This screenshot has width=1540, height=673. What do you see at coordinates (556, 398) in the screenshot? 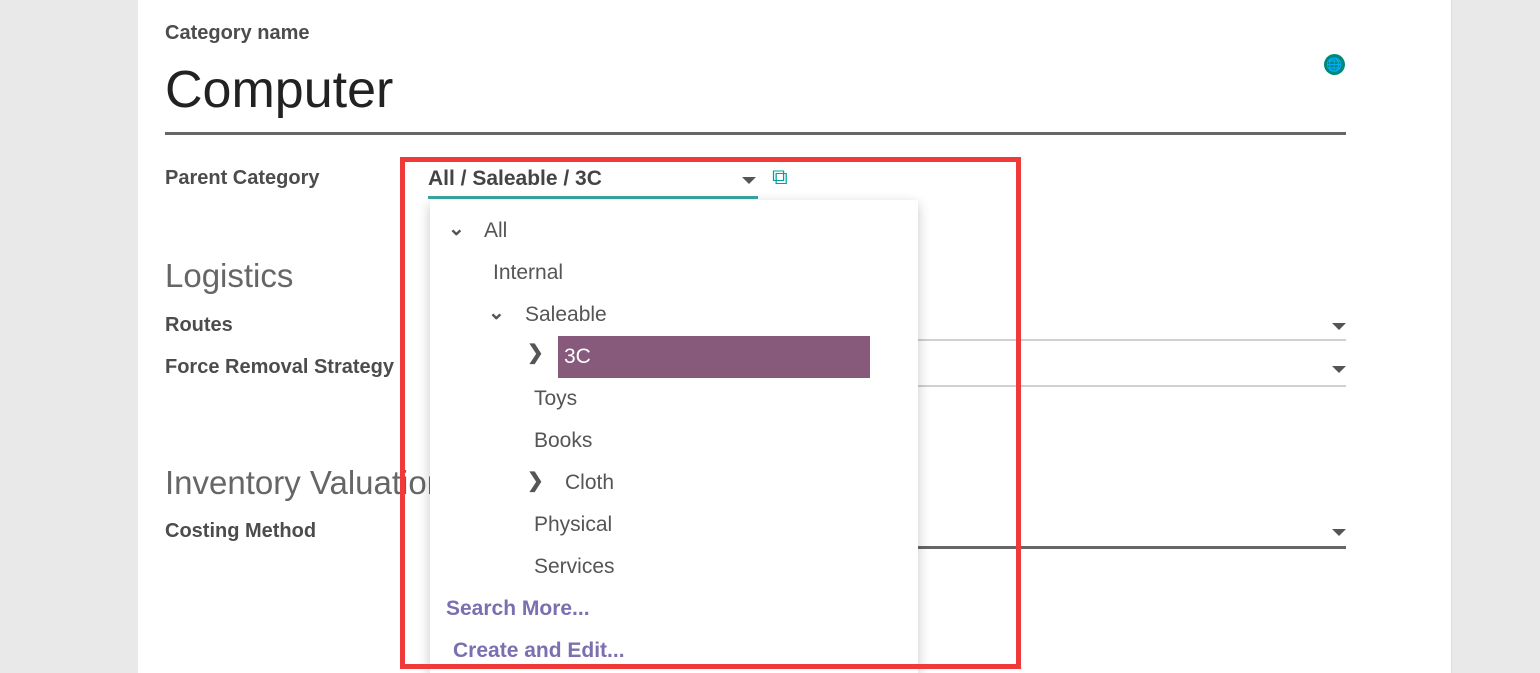
I see `dropdown-item-toys: Toys` at bounding box center [556, 398].